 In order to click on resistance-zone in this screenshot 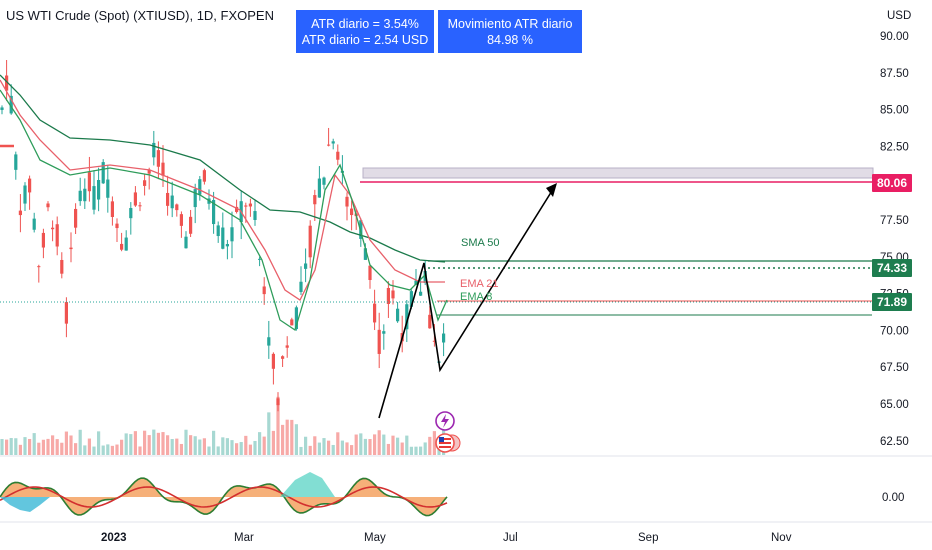, I will do `click(618, 173)`.